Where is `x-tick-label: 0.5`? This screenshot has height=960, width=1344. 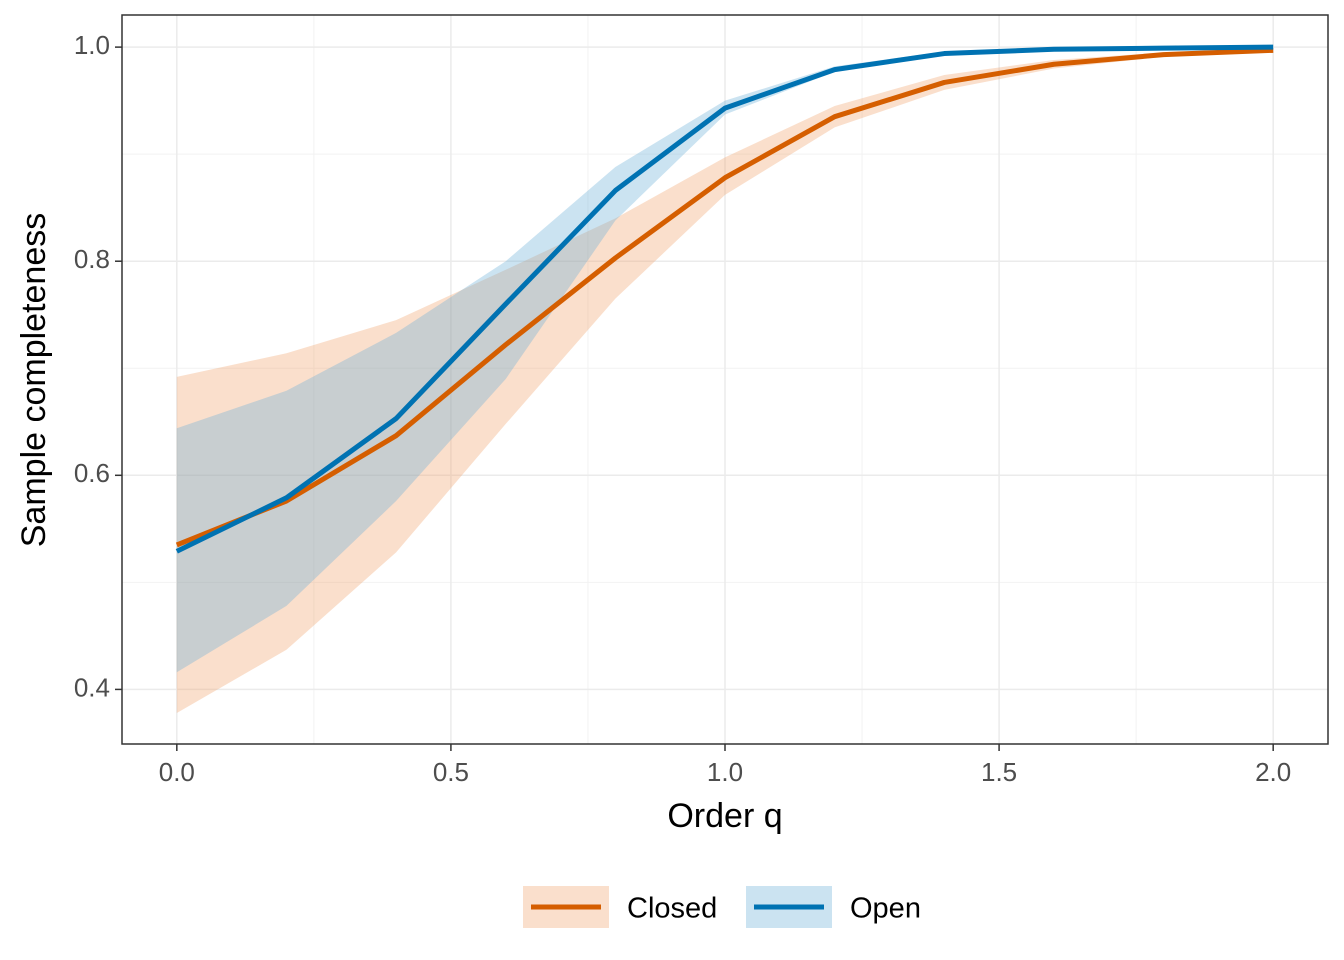 x-tick-label: 0.5 is located at coordinates (451, 772).